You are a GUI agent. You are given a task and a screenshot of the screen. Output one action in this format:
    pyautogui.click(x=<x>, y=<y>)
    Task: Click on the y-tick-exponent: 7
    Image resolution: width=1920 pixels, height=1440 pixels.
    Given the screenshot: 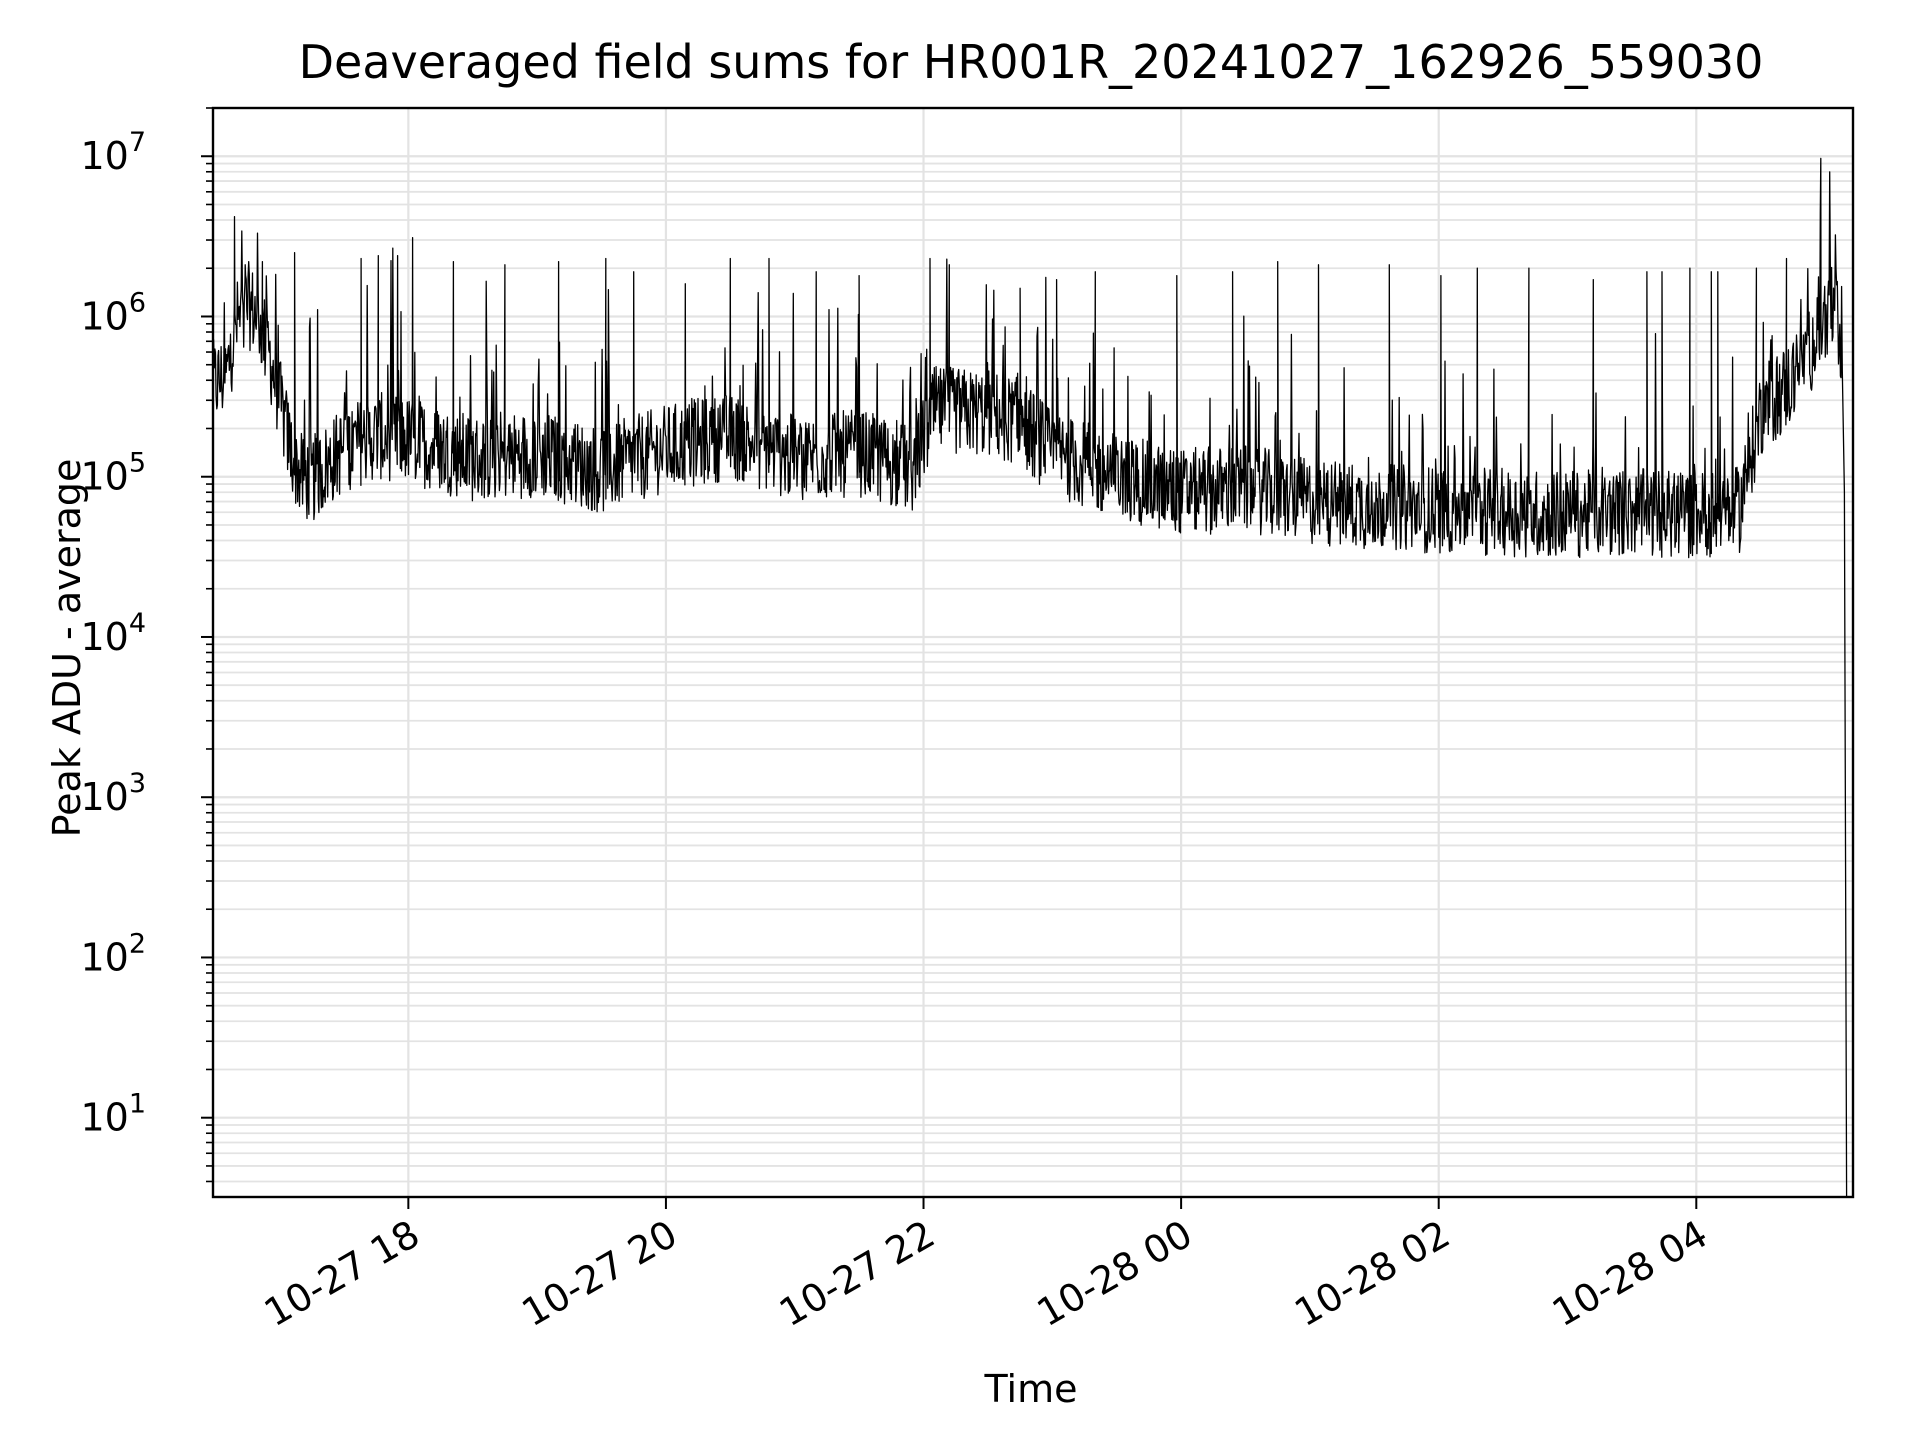 What is the action you would take?
    pyautogui.click(x=137, y=142)
    